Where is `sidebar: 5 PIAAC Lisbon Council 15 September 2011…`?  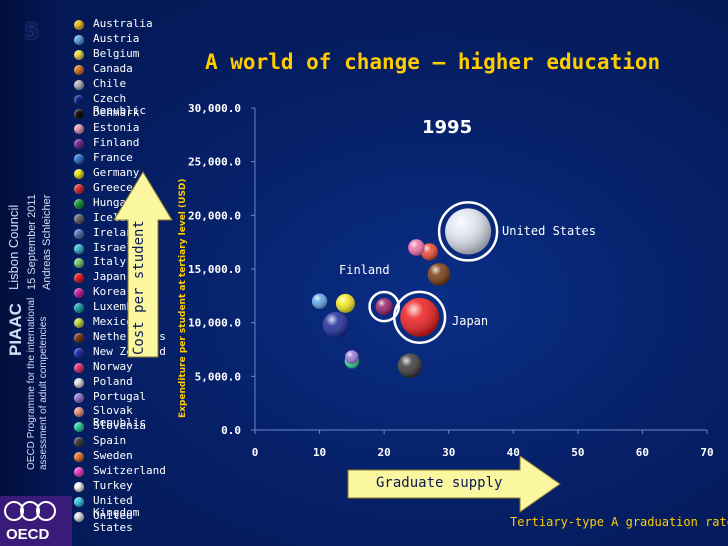 sidebar: 5 PIAAC Lisbon Council 15 September 2011… is located at coordinates (36, 273).